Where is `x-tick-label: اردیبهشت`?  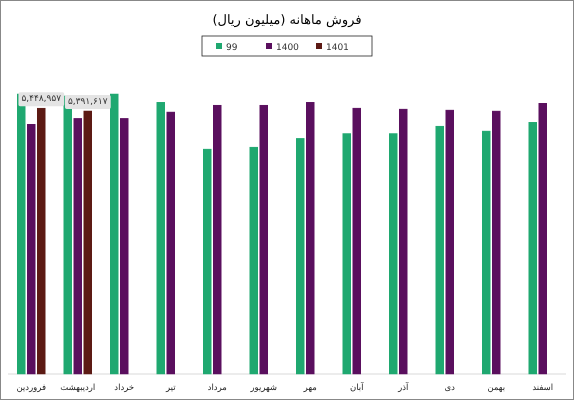 x-tick-label: اردیبهشت is located at coordinates (78, 388).